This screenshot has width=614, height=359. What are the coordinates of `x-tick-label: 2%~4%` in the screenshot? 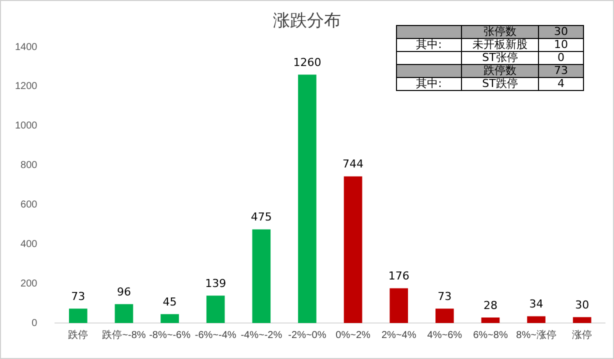 It's located at (398, 335).